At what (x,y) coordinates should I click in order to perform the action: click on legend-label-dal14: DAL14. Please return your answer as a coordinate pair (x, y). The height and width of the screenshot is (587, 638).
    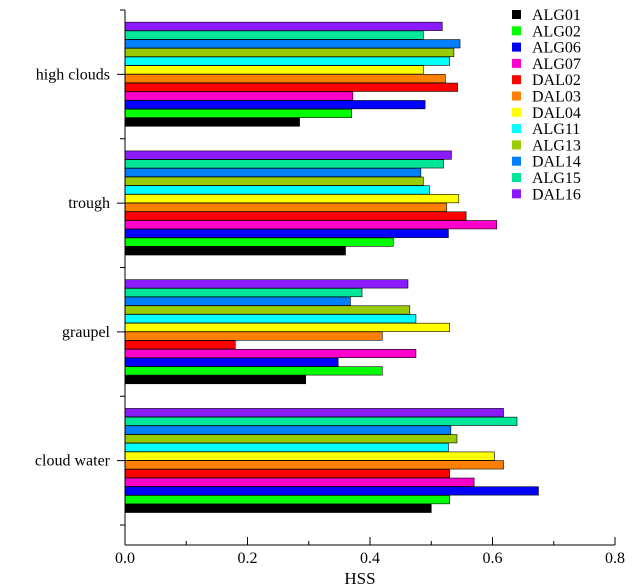
    Looking at the image, I should click on (556, 162).